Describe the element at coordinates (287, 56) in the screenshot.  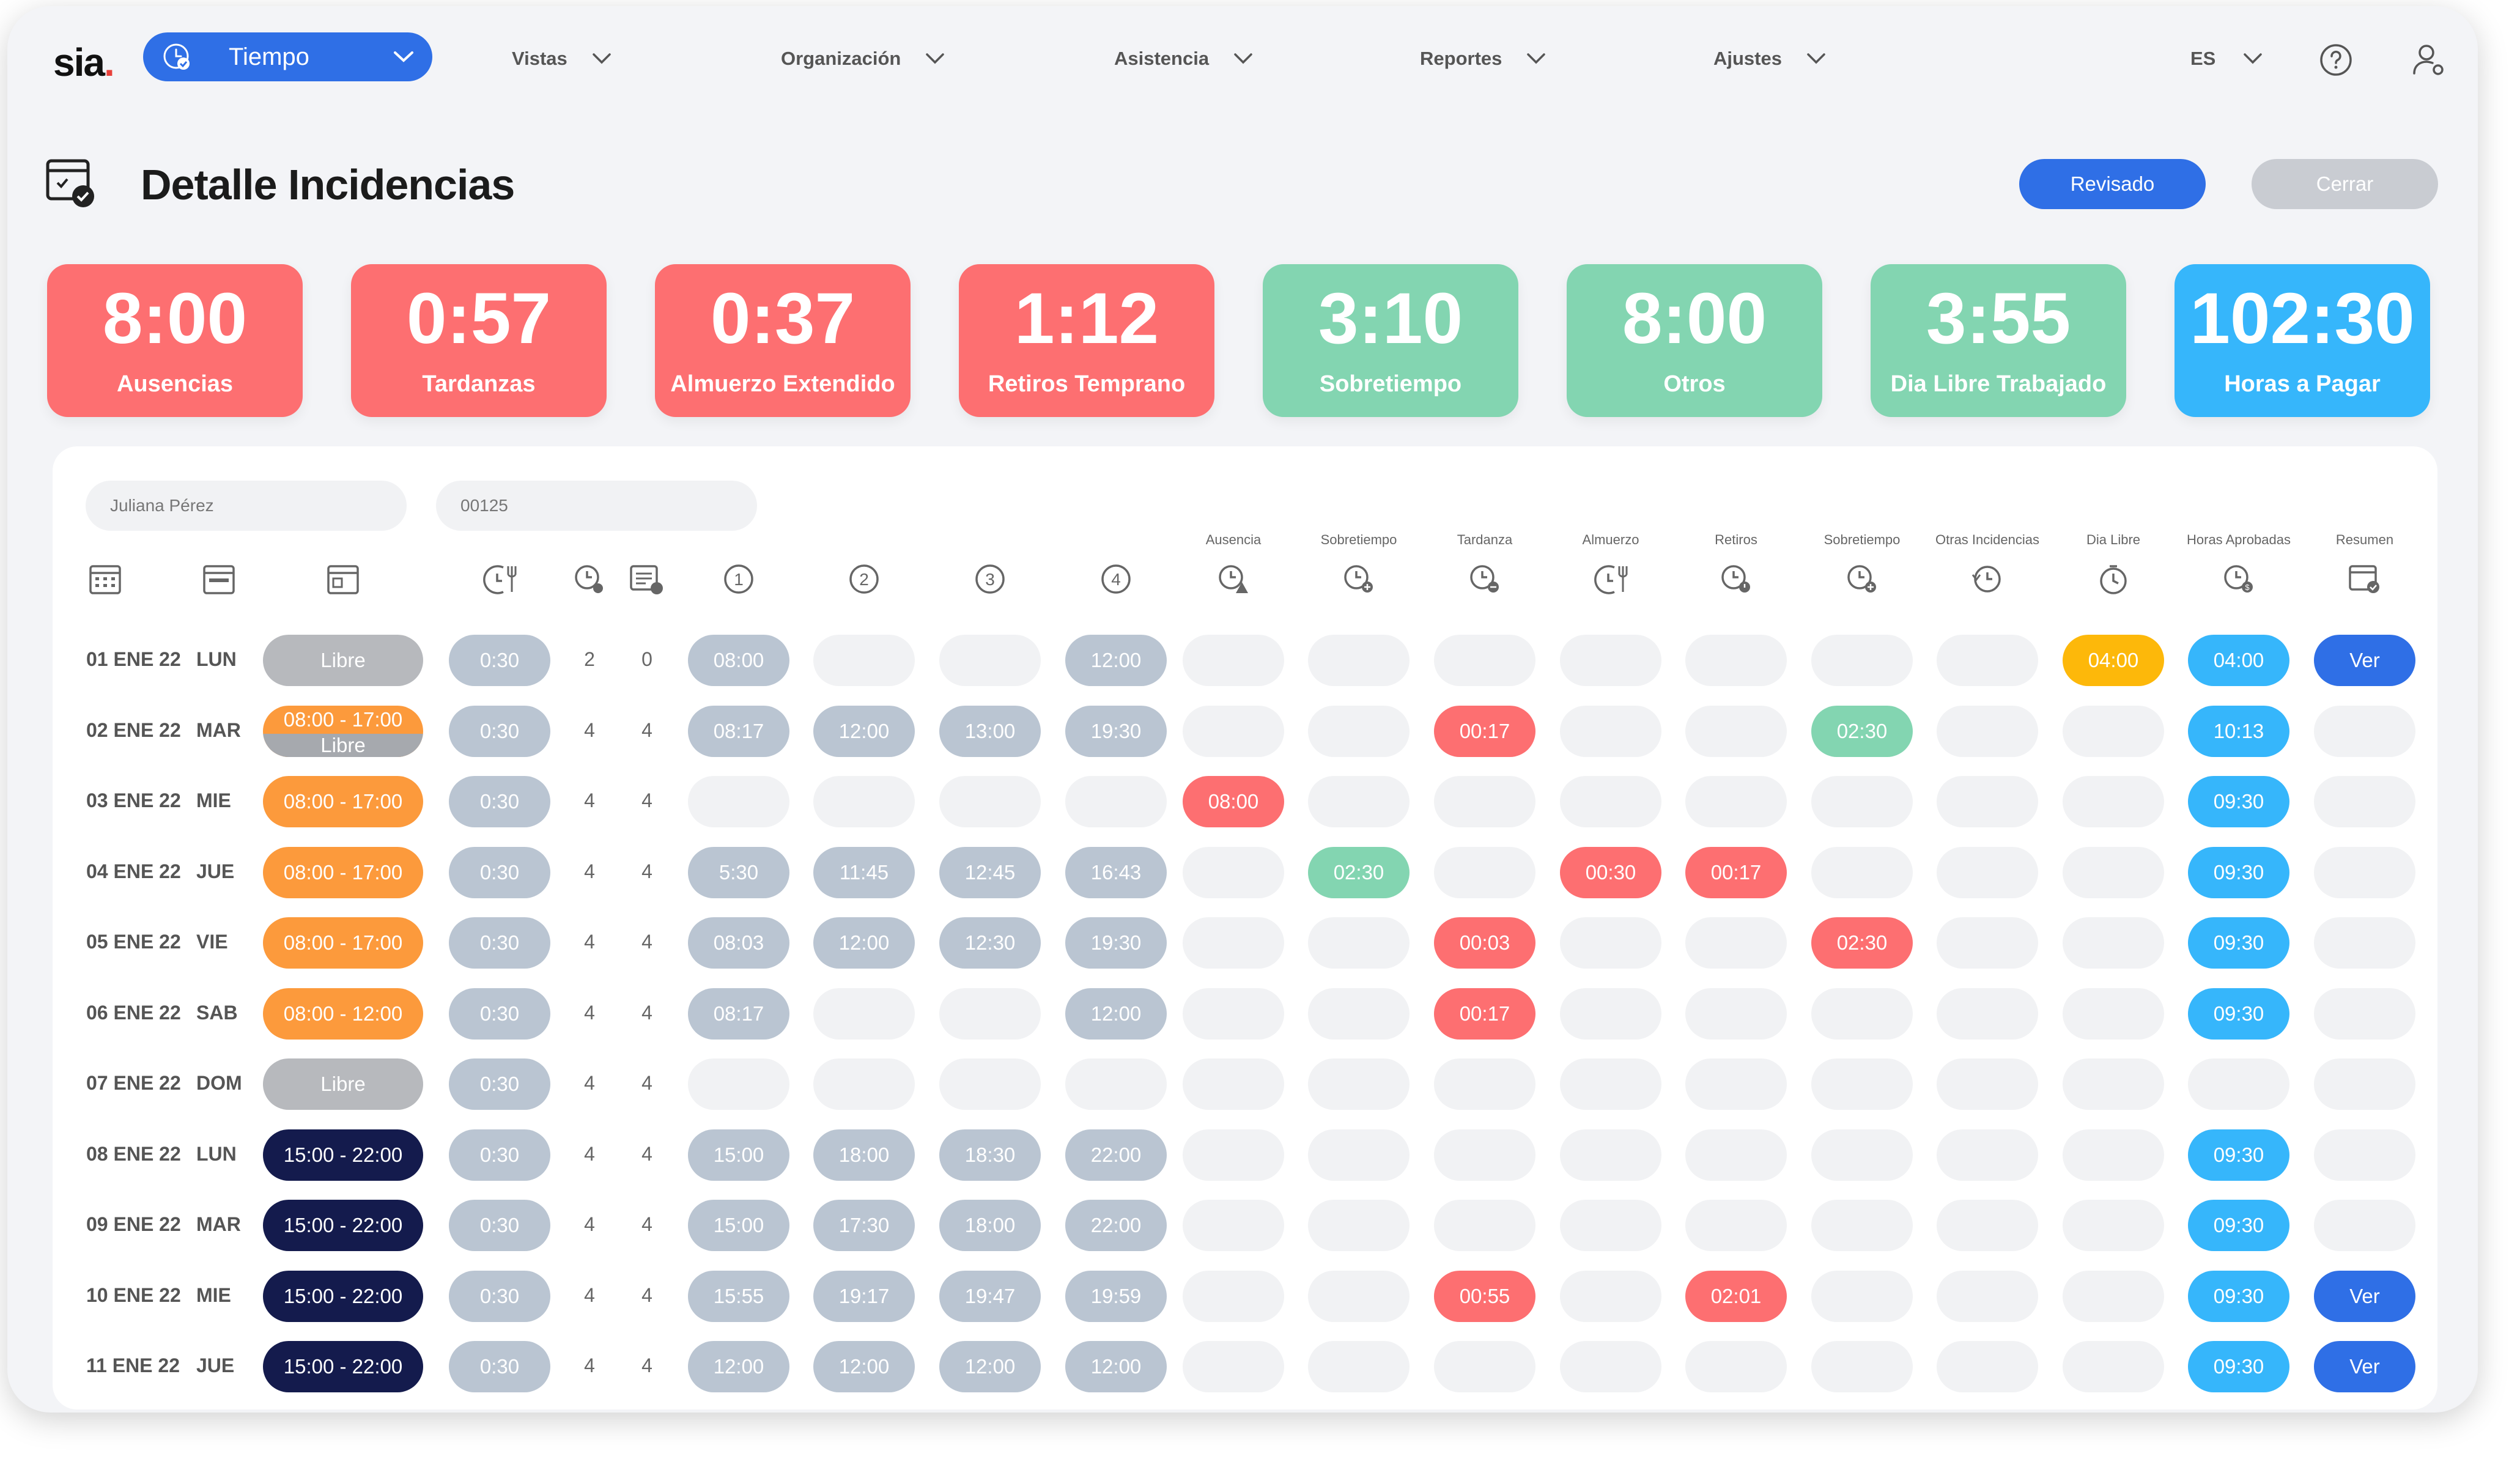
I see `module-selector: Tiempo` at that location.